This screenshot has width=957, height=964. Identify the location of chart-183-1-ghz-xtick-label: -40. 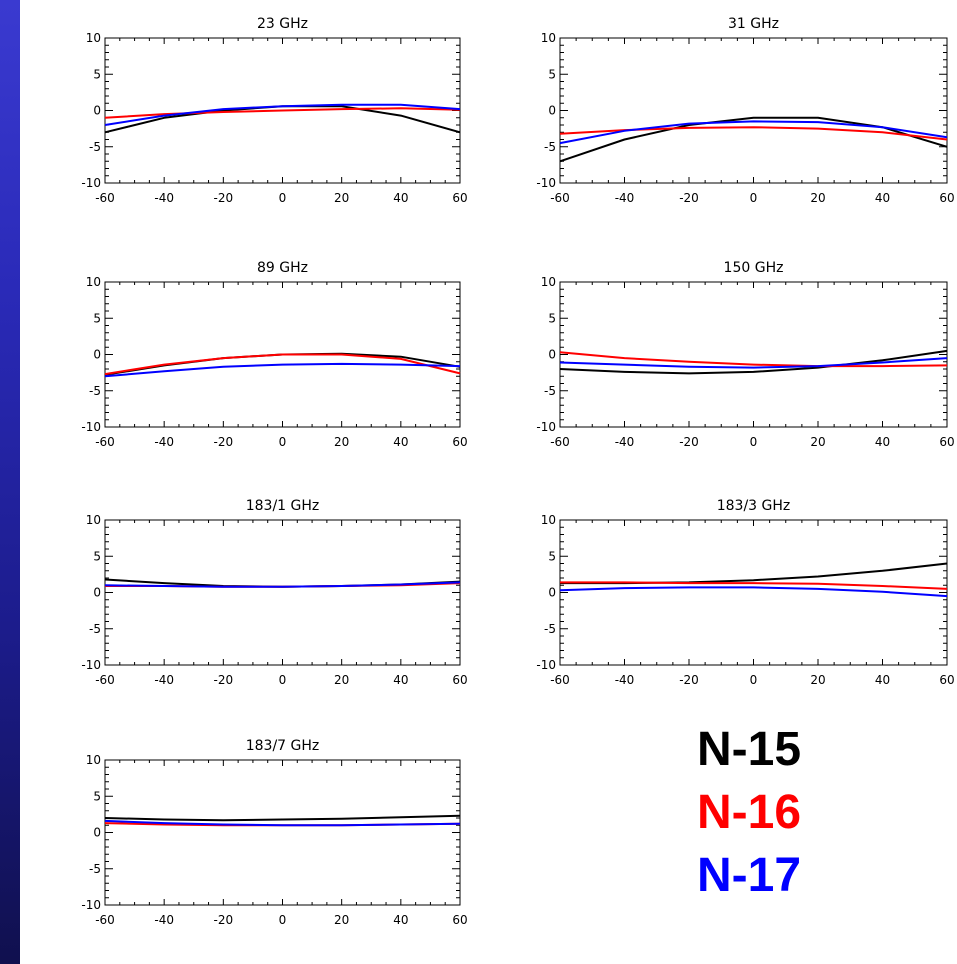
(164, 680).